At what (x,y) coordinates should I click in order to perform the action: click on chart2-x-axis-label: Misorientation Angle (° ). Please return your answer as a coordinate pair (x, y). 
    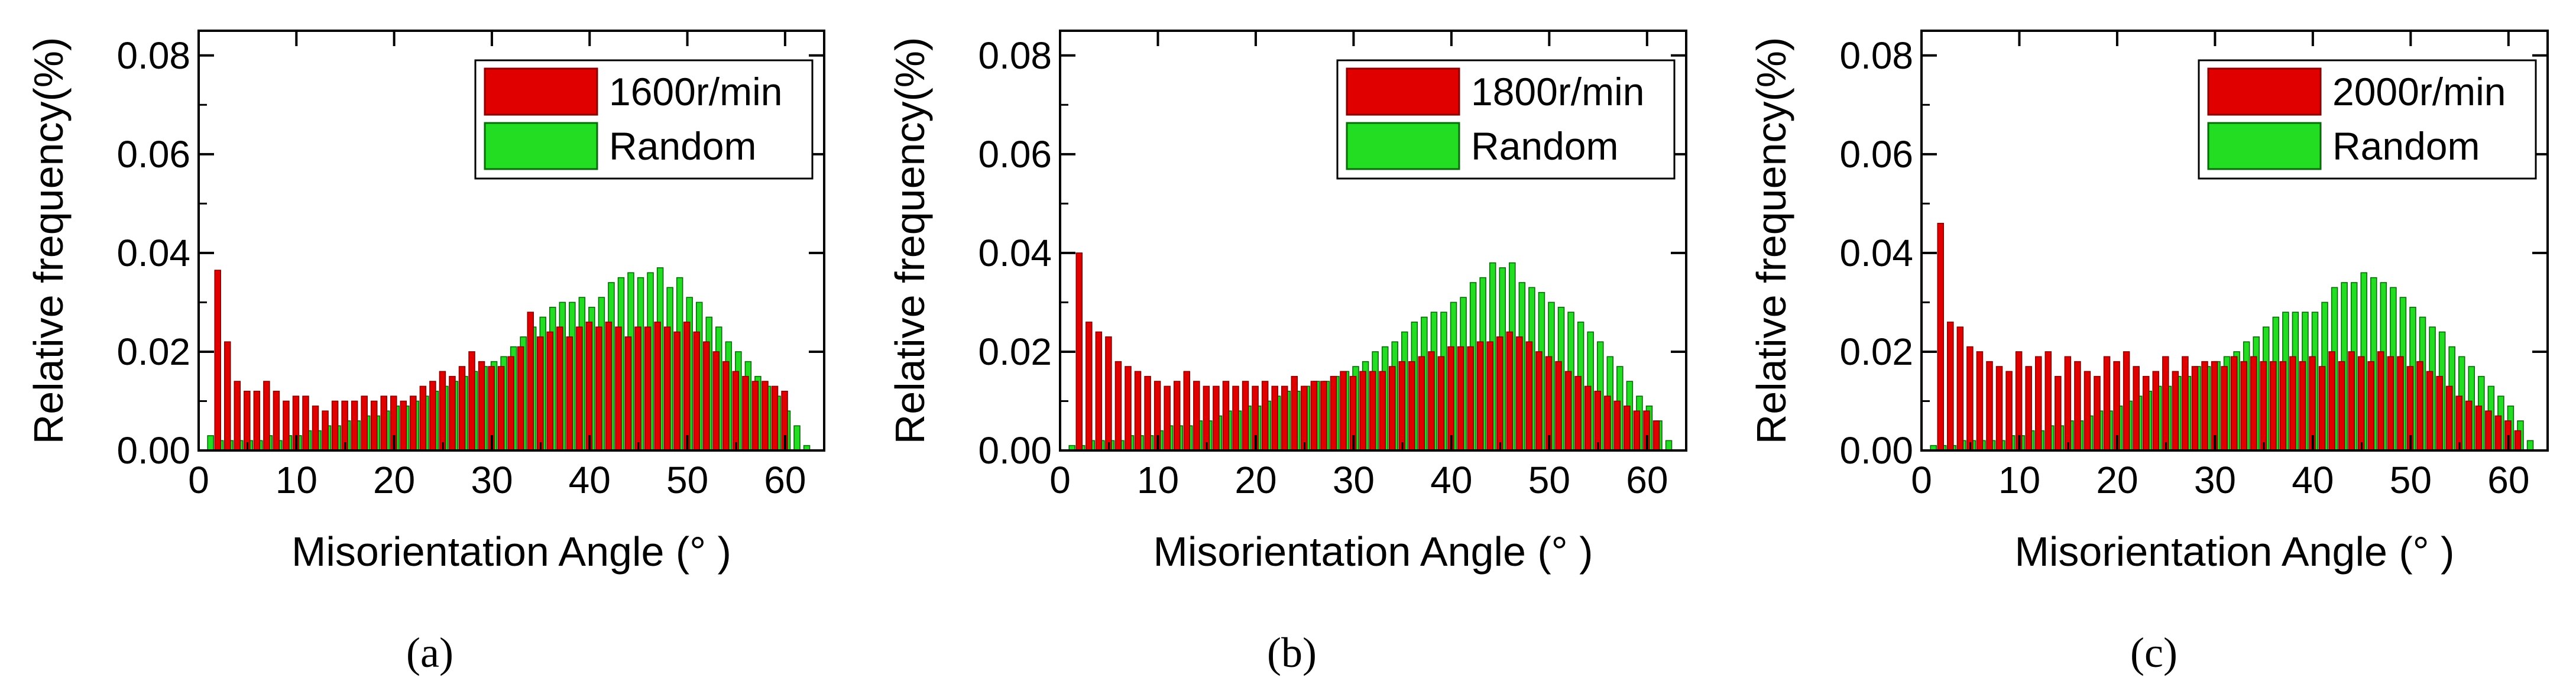
    Looking at the image, I should click on (2235, 552).